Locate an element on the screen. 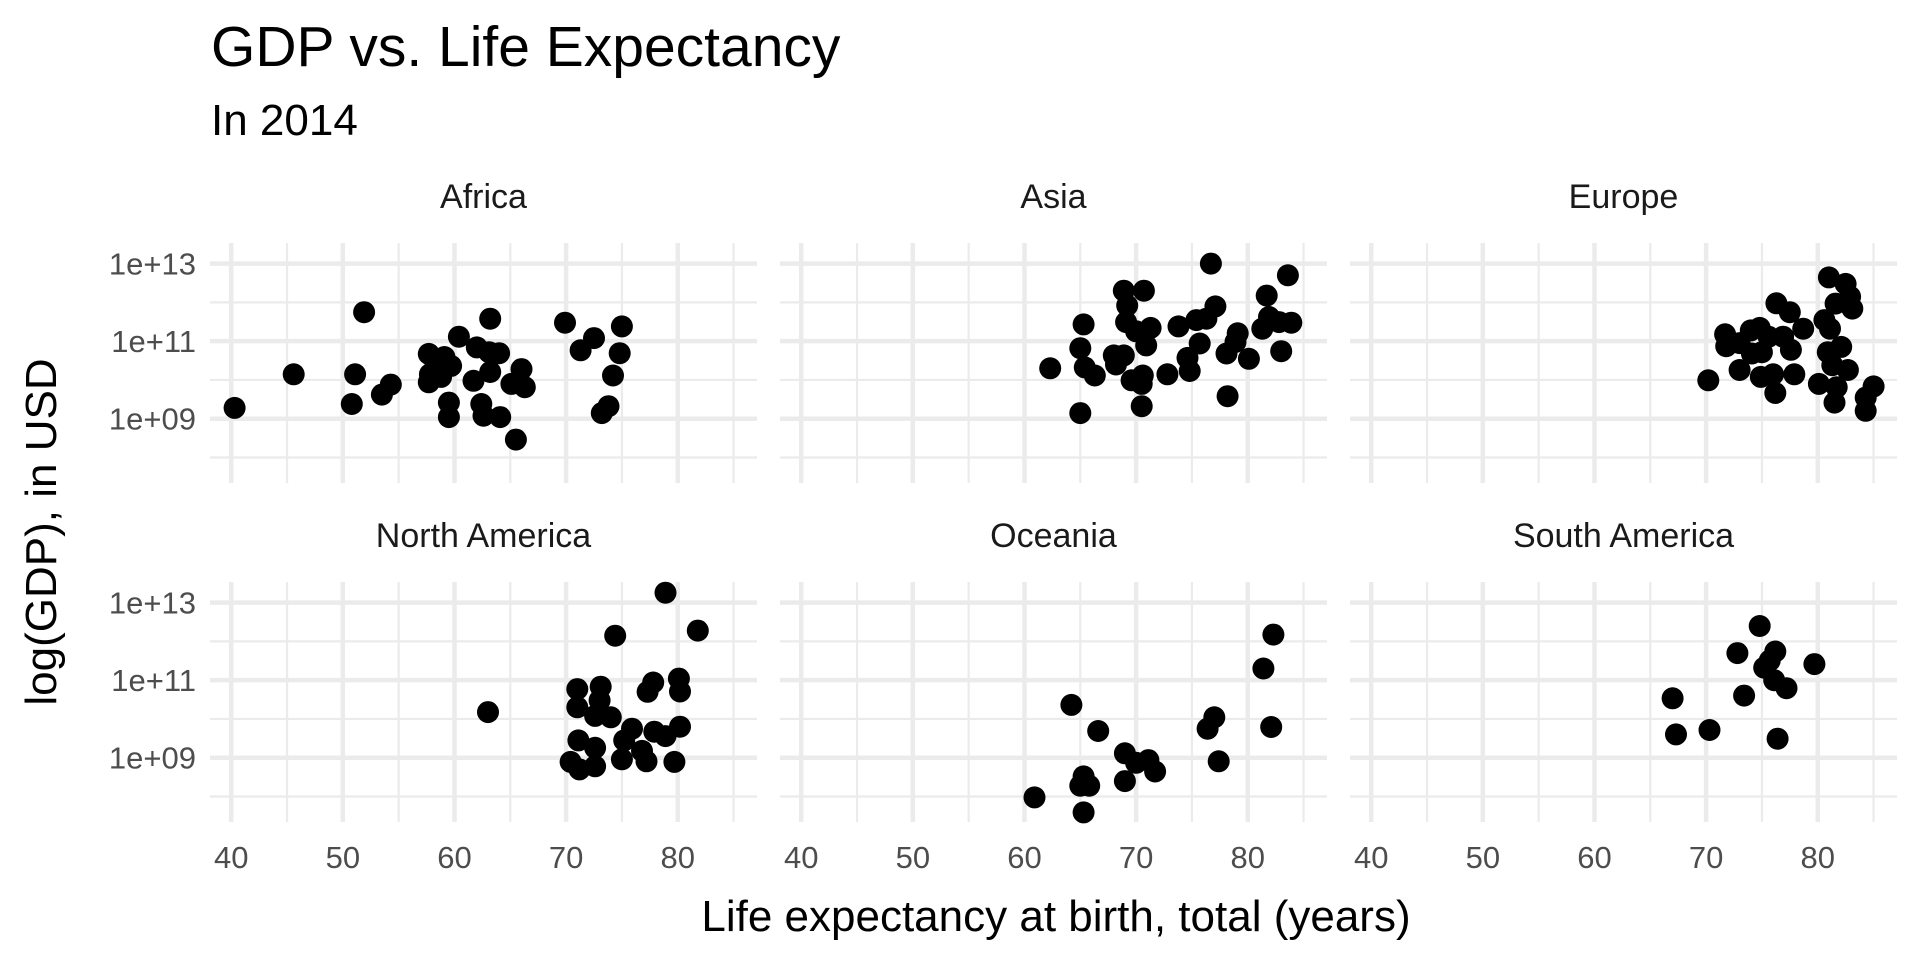 The height and width of the screenshot is (960, 1920). chart-subtitle: In 2014 is located at coordinates (284, 120).